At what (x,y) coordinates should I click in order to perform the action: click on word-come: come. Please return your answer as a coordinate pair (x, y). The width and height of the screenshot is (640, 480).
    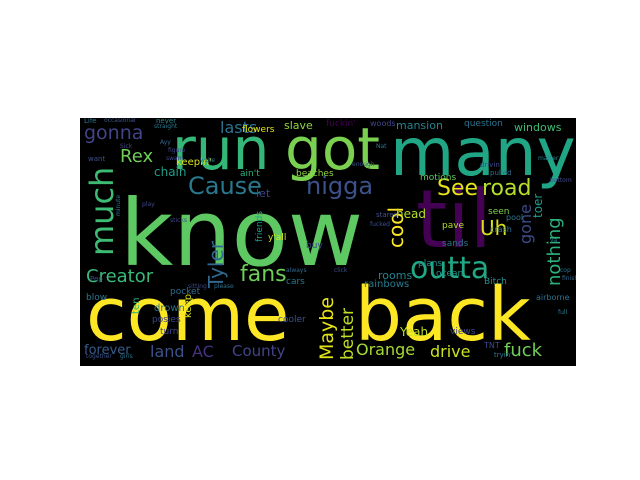
    Looking at the image, I should click on (188, 315).